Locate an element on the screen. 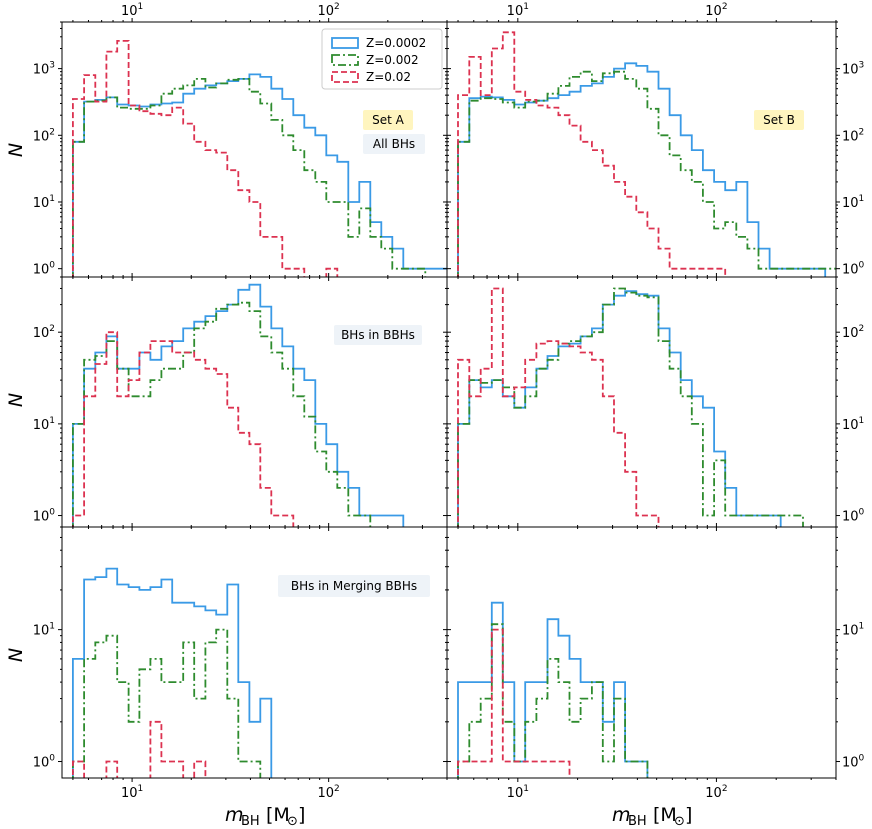 Image resolution: width=872 pixels, height=829 pixels. legend-frame is located at coordinates (382, 59).